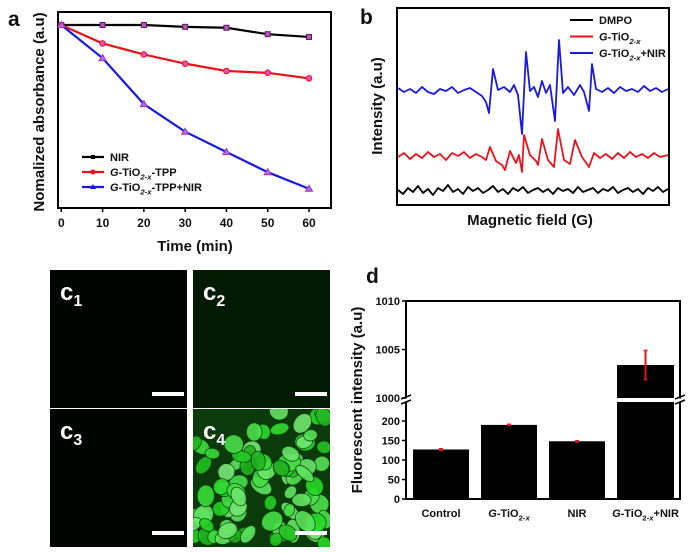 The height and width of the screenshot is (553, 688). I want to click on y-tick-label: 1000, so click(388, 399).